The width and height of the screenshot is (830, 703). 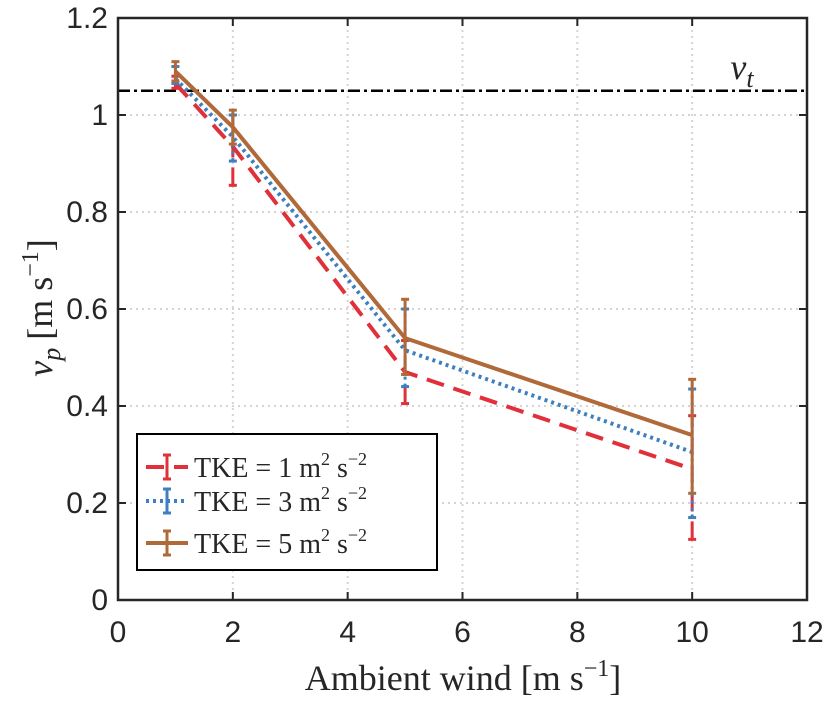 I want to click on y-axis-title: vp[m s−1], so click(x=42, y=308).